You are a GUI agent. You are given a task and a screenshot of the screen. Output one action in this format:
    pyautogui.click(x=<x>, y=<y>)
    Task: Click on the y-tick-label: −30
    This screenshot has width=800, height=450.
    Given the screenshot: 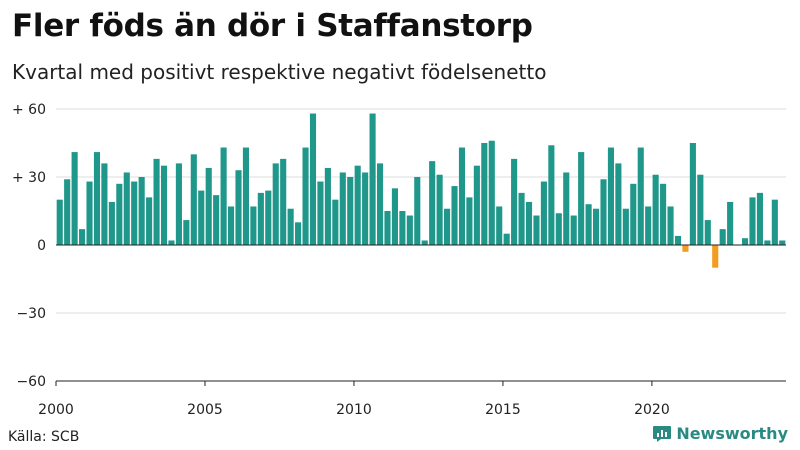 What is the action you would take?
    pyautogui.click(x=31, y=314)
    